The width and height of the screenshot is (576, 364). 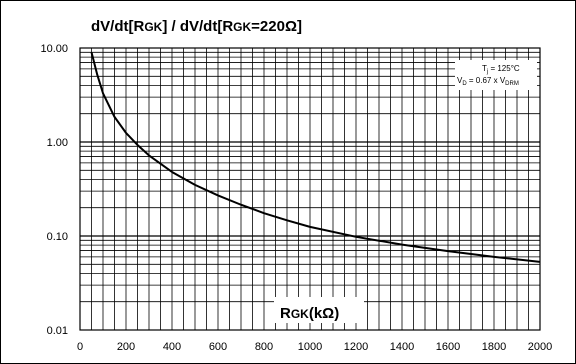 What do you see at coordinates (196, 26) in the screenshot?
I see `chart-title: dV/dt[RGK] / dV/dt[RGK=220Ω]` at bounding box center [196, 26].